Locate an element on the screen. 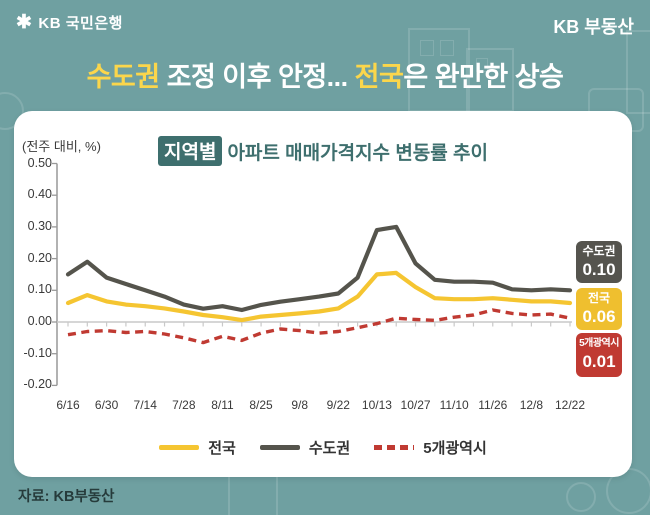  series-line-전국 is located at coordinates (319, 296).